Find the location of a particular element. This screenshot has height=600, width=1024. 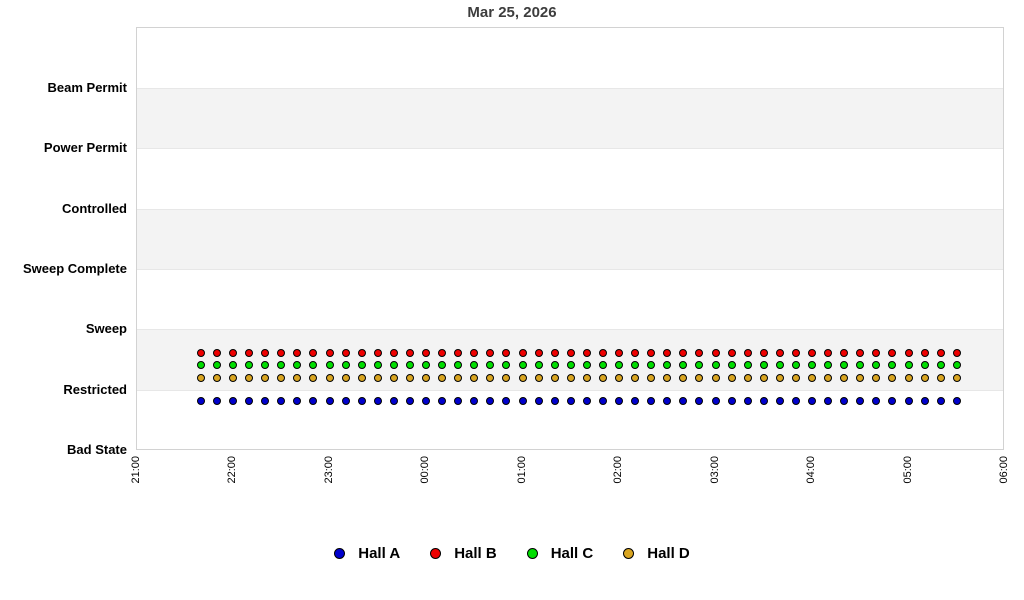

legend: Hall A Hall B Hall C Hall D is located at coordinates (512, 553).